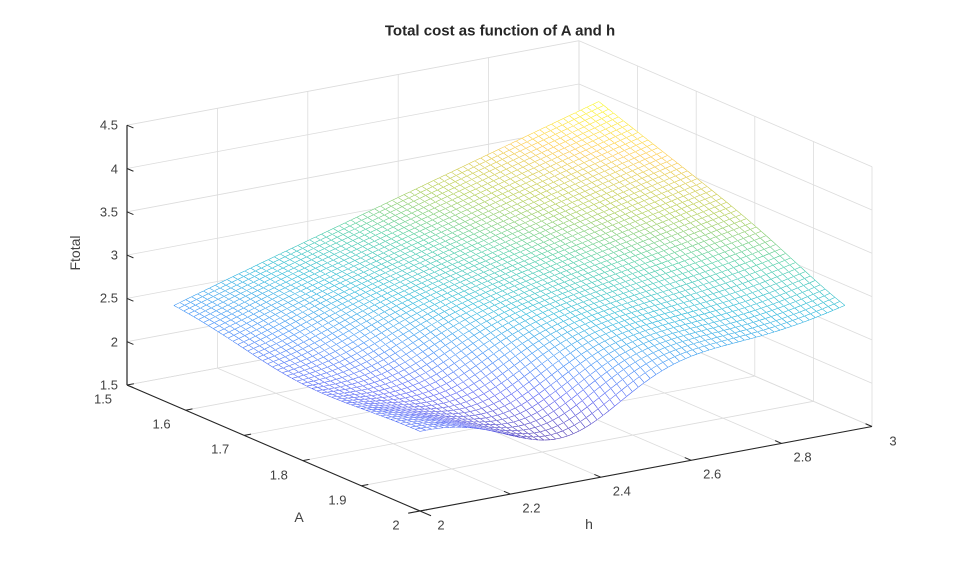 The height and width of the screenshot is (577, 959). Describe the element at coordinates (299, 517) in the screenshot. I see `x-axis-label: A` at that location.